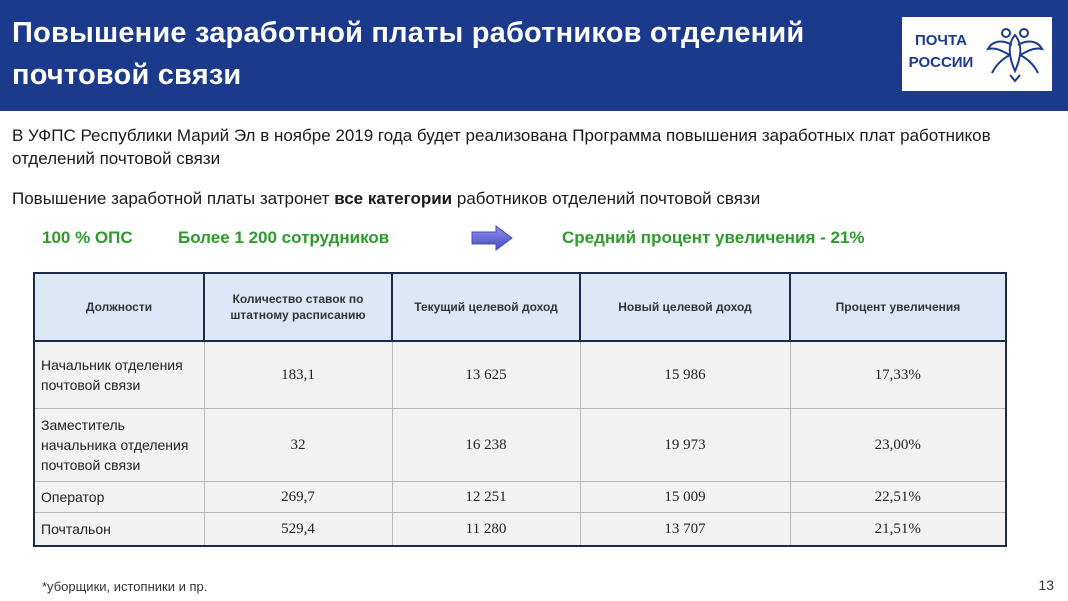 The height and width of the screenshot is (601, 1068). What do you see at coordinates (486, 307) in the screenshot?
I see `column-header: Текущий целевой доход` at bounding box center [486, 307].